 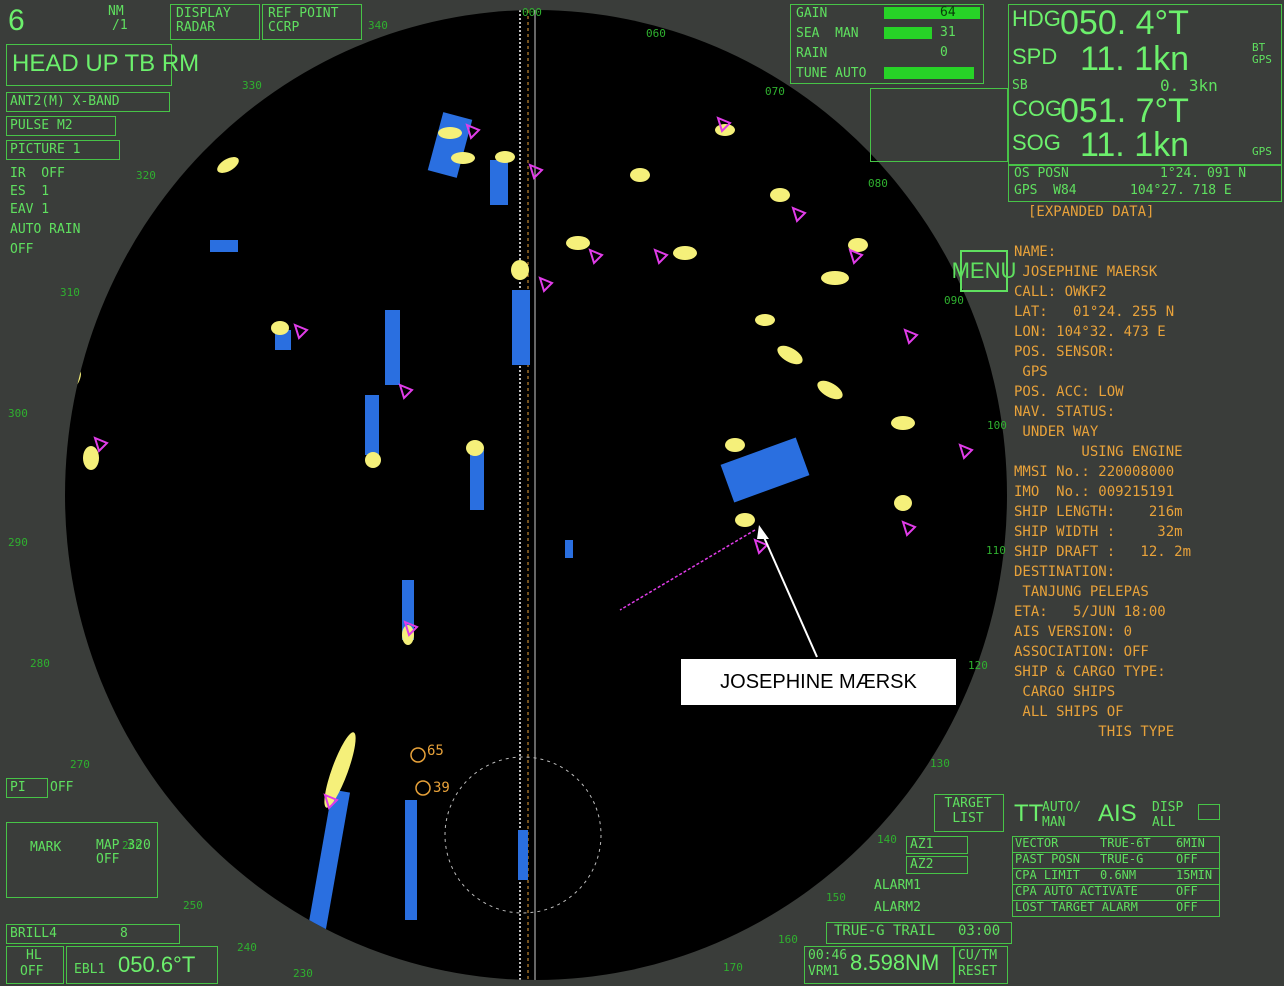 What do you see at coordinates (827, 33) in the screenshot?
I see `sea-label: SEA MAN` at bounding box center [827, 33].